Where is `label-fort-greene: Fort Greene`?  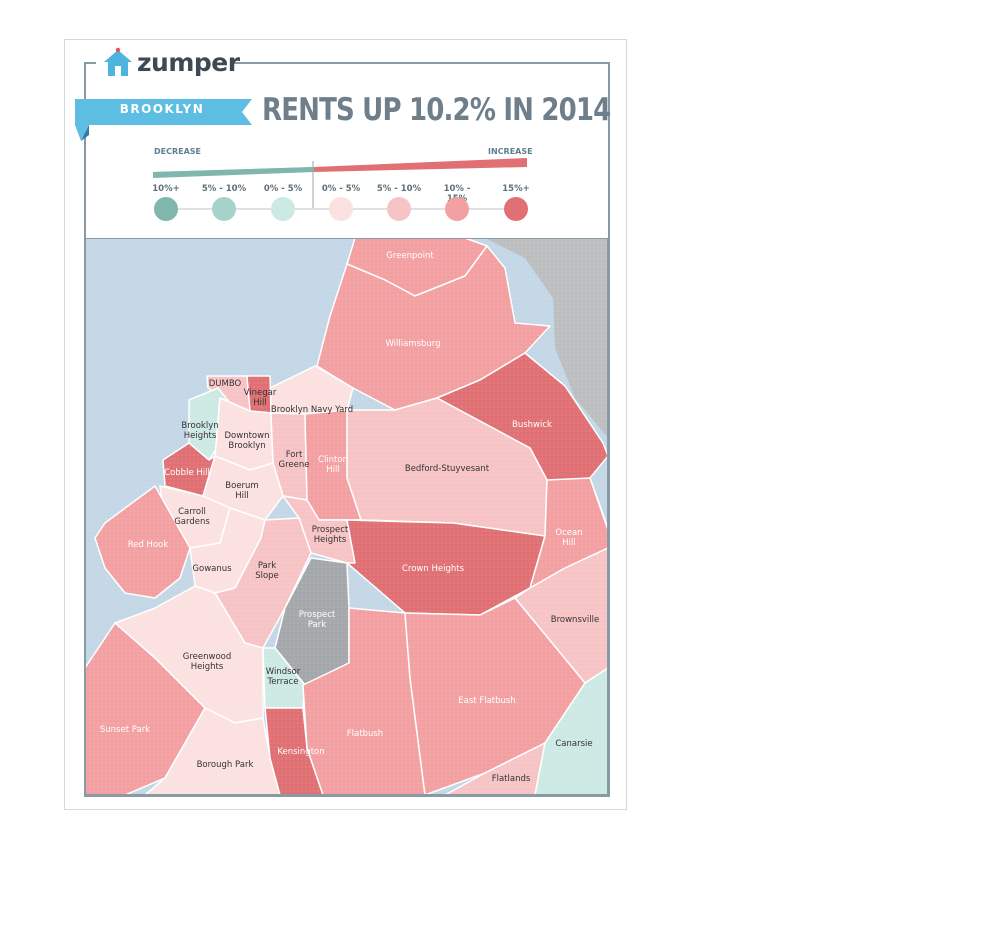 label-fort-greene: Fort Greene is located at coordinates (294, 460).